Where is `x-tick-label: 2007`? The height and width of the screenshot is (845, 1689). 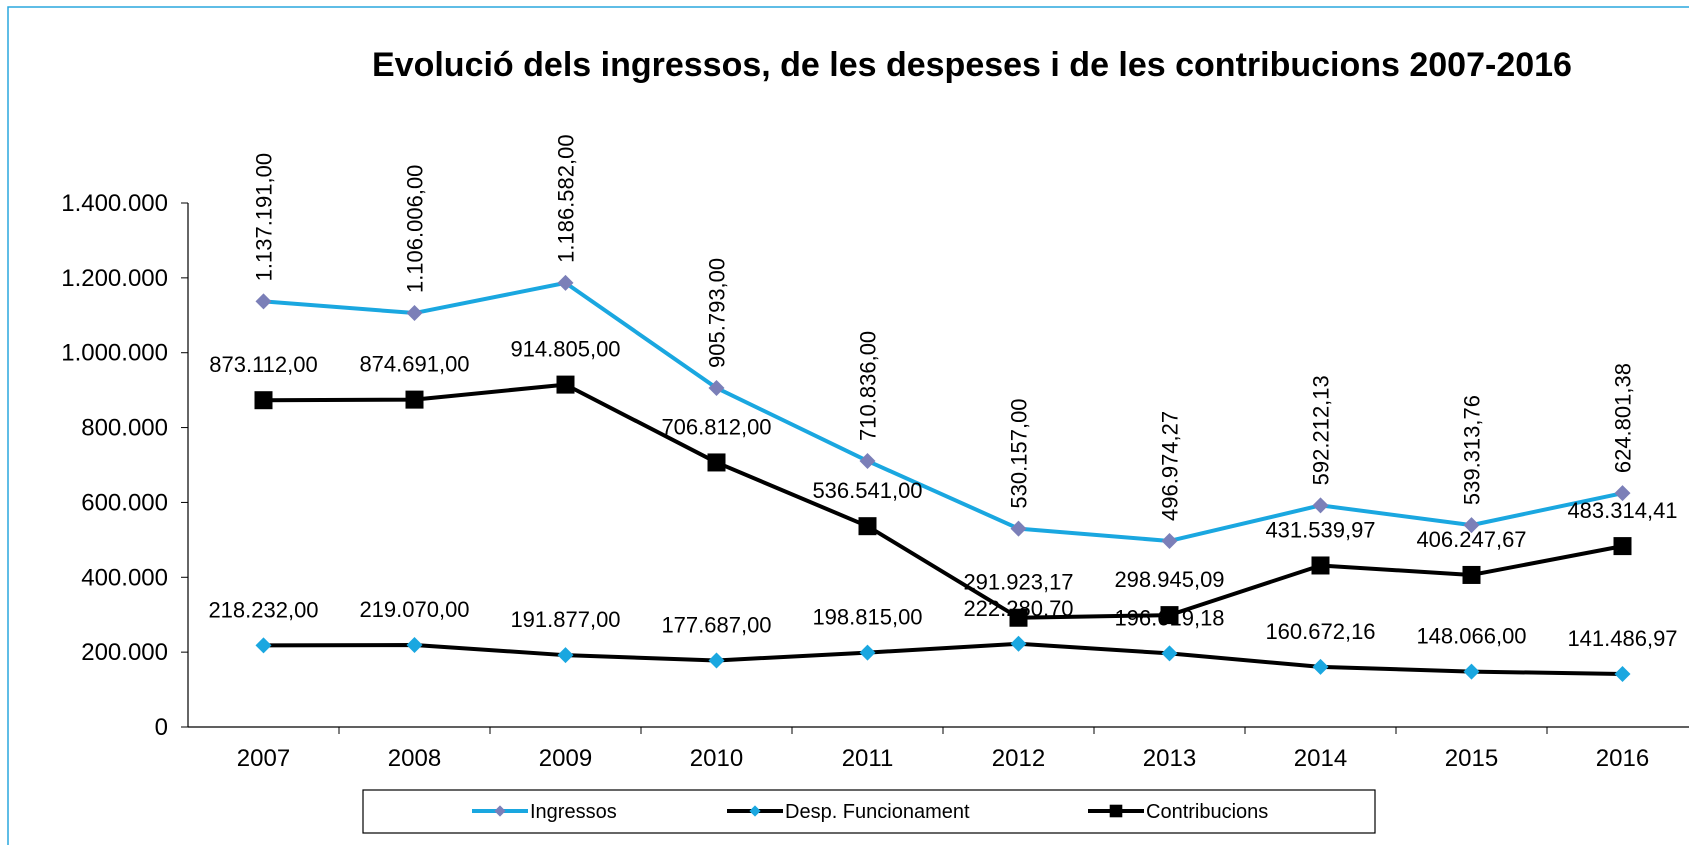 x-tick-label: 2007 is located at coordinates (263, 758).